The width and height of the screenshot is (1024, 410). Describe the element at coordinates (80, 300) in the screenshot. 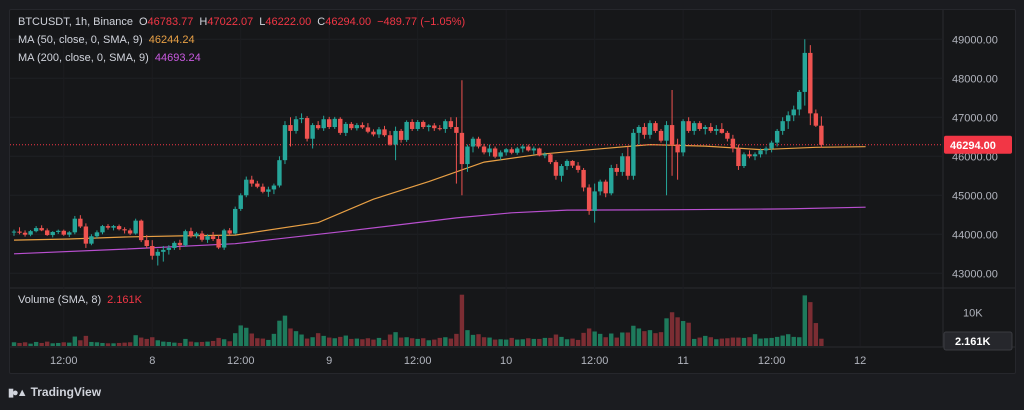

I see `volume-legend: Volume (SMA, 8) 2.161K` at that location.